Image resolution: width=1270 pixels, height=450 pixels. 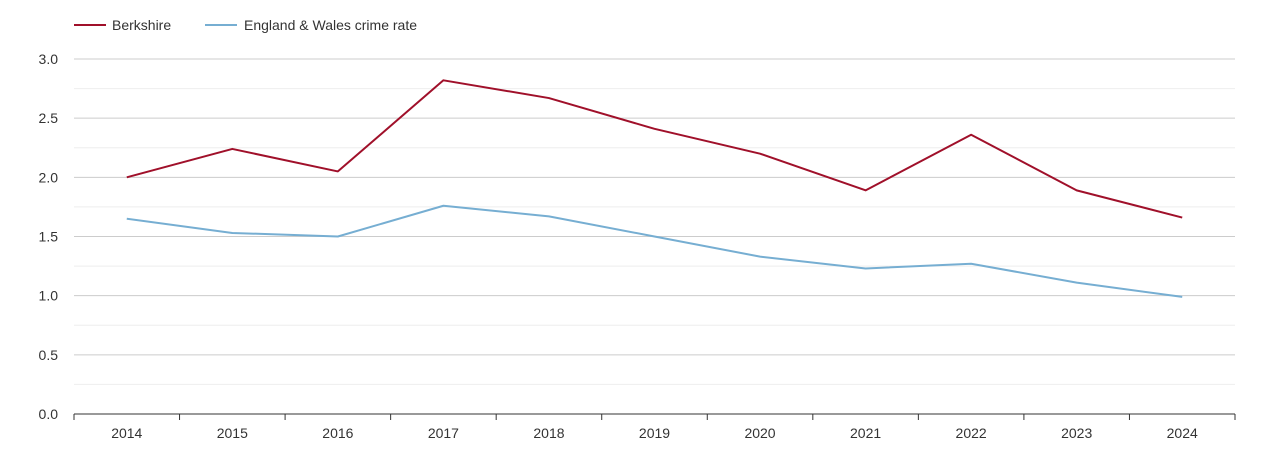 What do you see at coordinates (865, 433) in the screenshot?
I see `x-tick-label: 2021` at bounding box center [865, 433].